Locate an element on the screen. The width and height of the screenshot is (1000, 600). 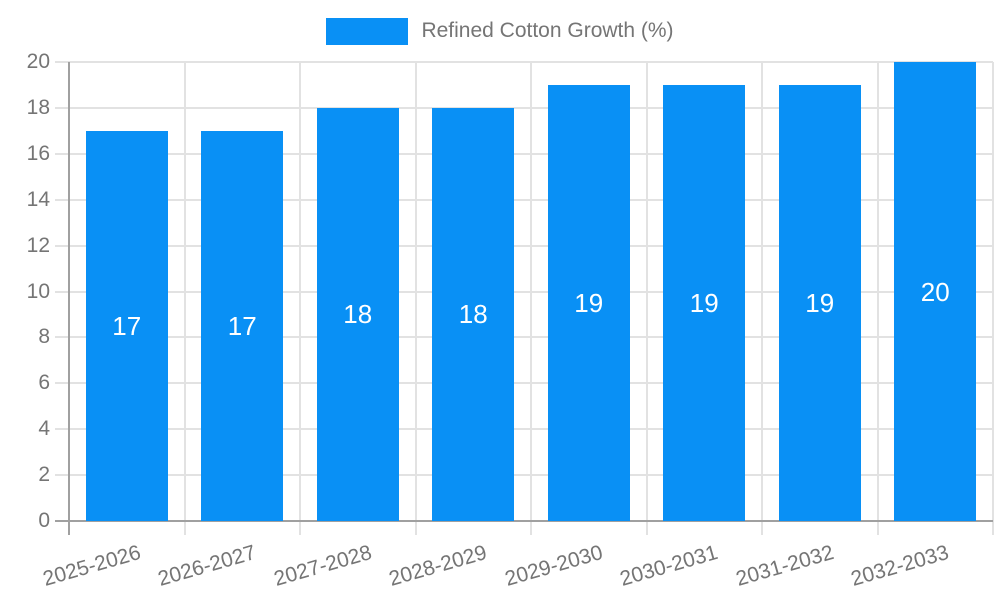
y-axis-tick-label: 12 is located at coordinates (38, 245).